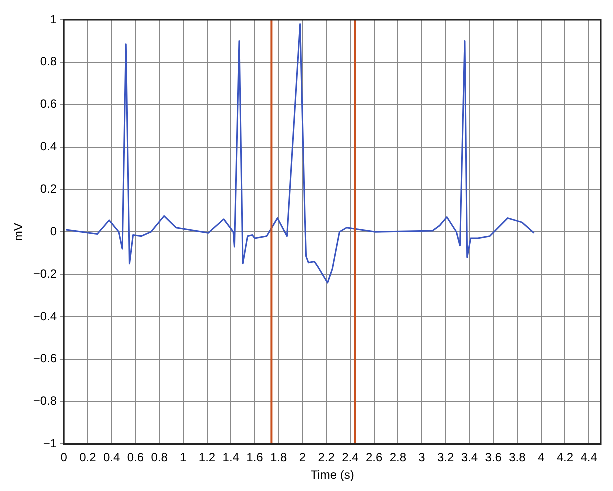 Image resolution: width=613 pixels, height=491 pixels. Describe the element at coordinates (332, 475) in the screenshot. I see `x-axis-title: Time (s)` at that location.